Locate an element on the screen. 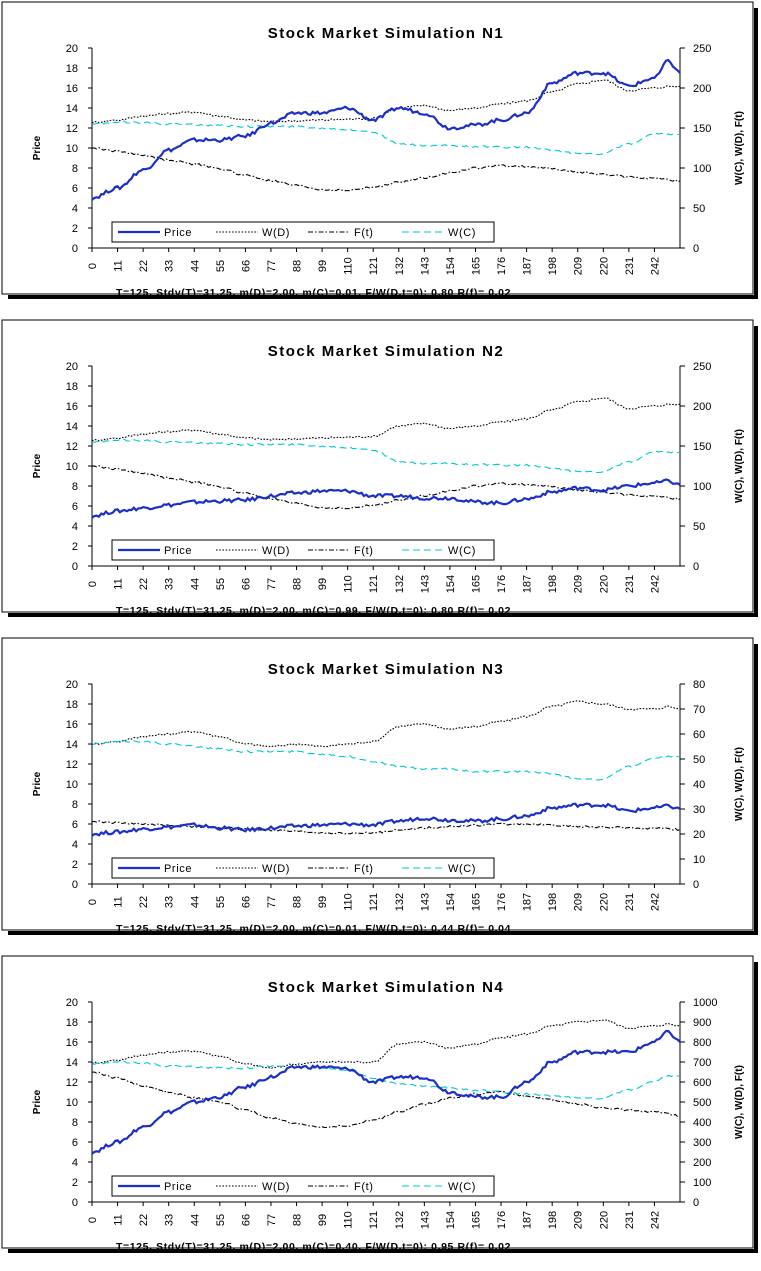 Image resolution: width=761 pixels, height=1271 pixels. series-line-w-d is located at coordinates (386, 724).